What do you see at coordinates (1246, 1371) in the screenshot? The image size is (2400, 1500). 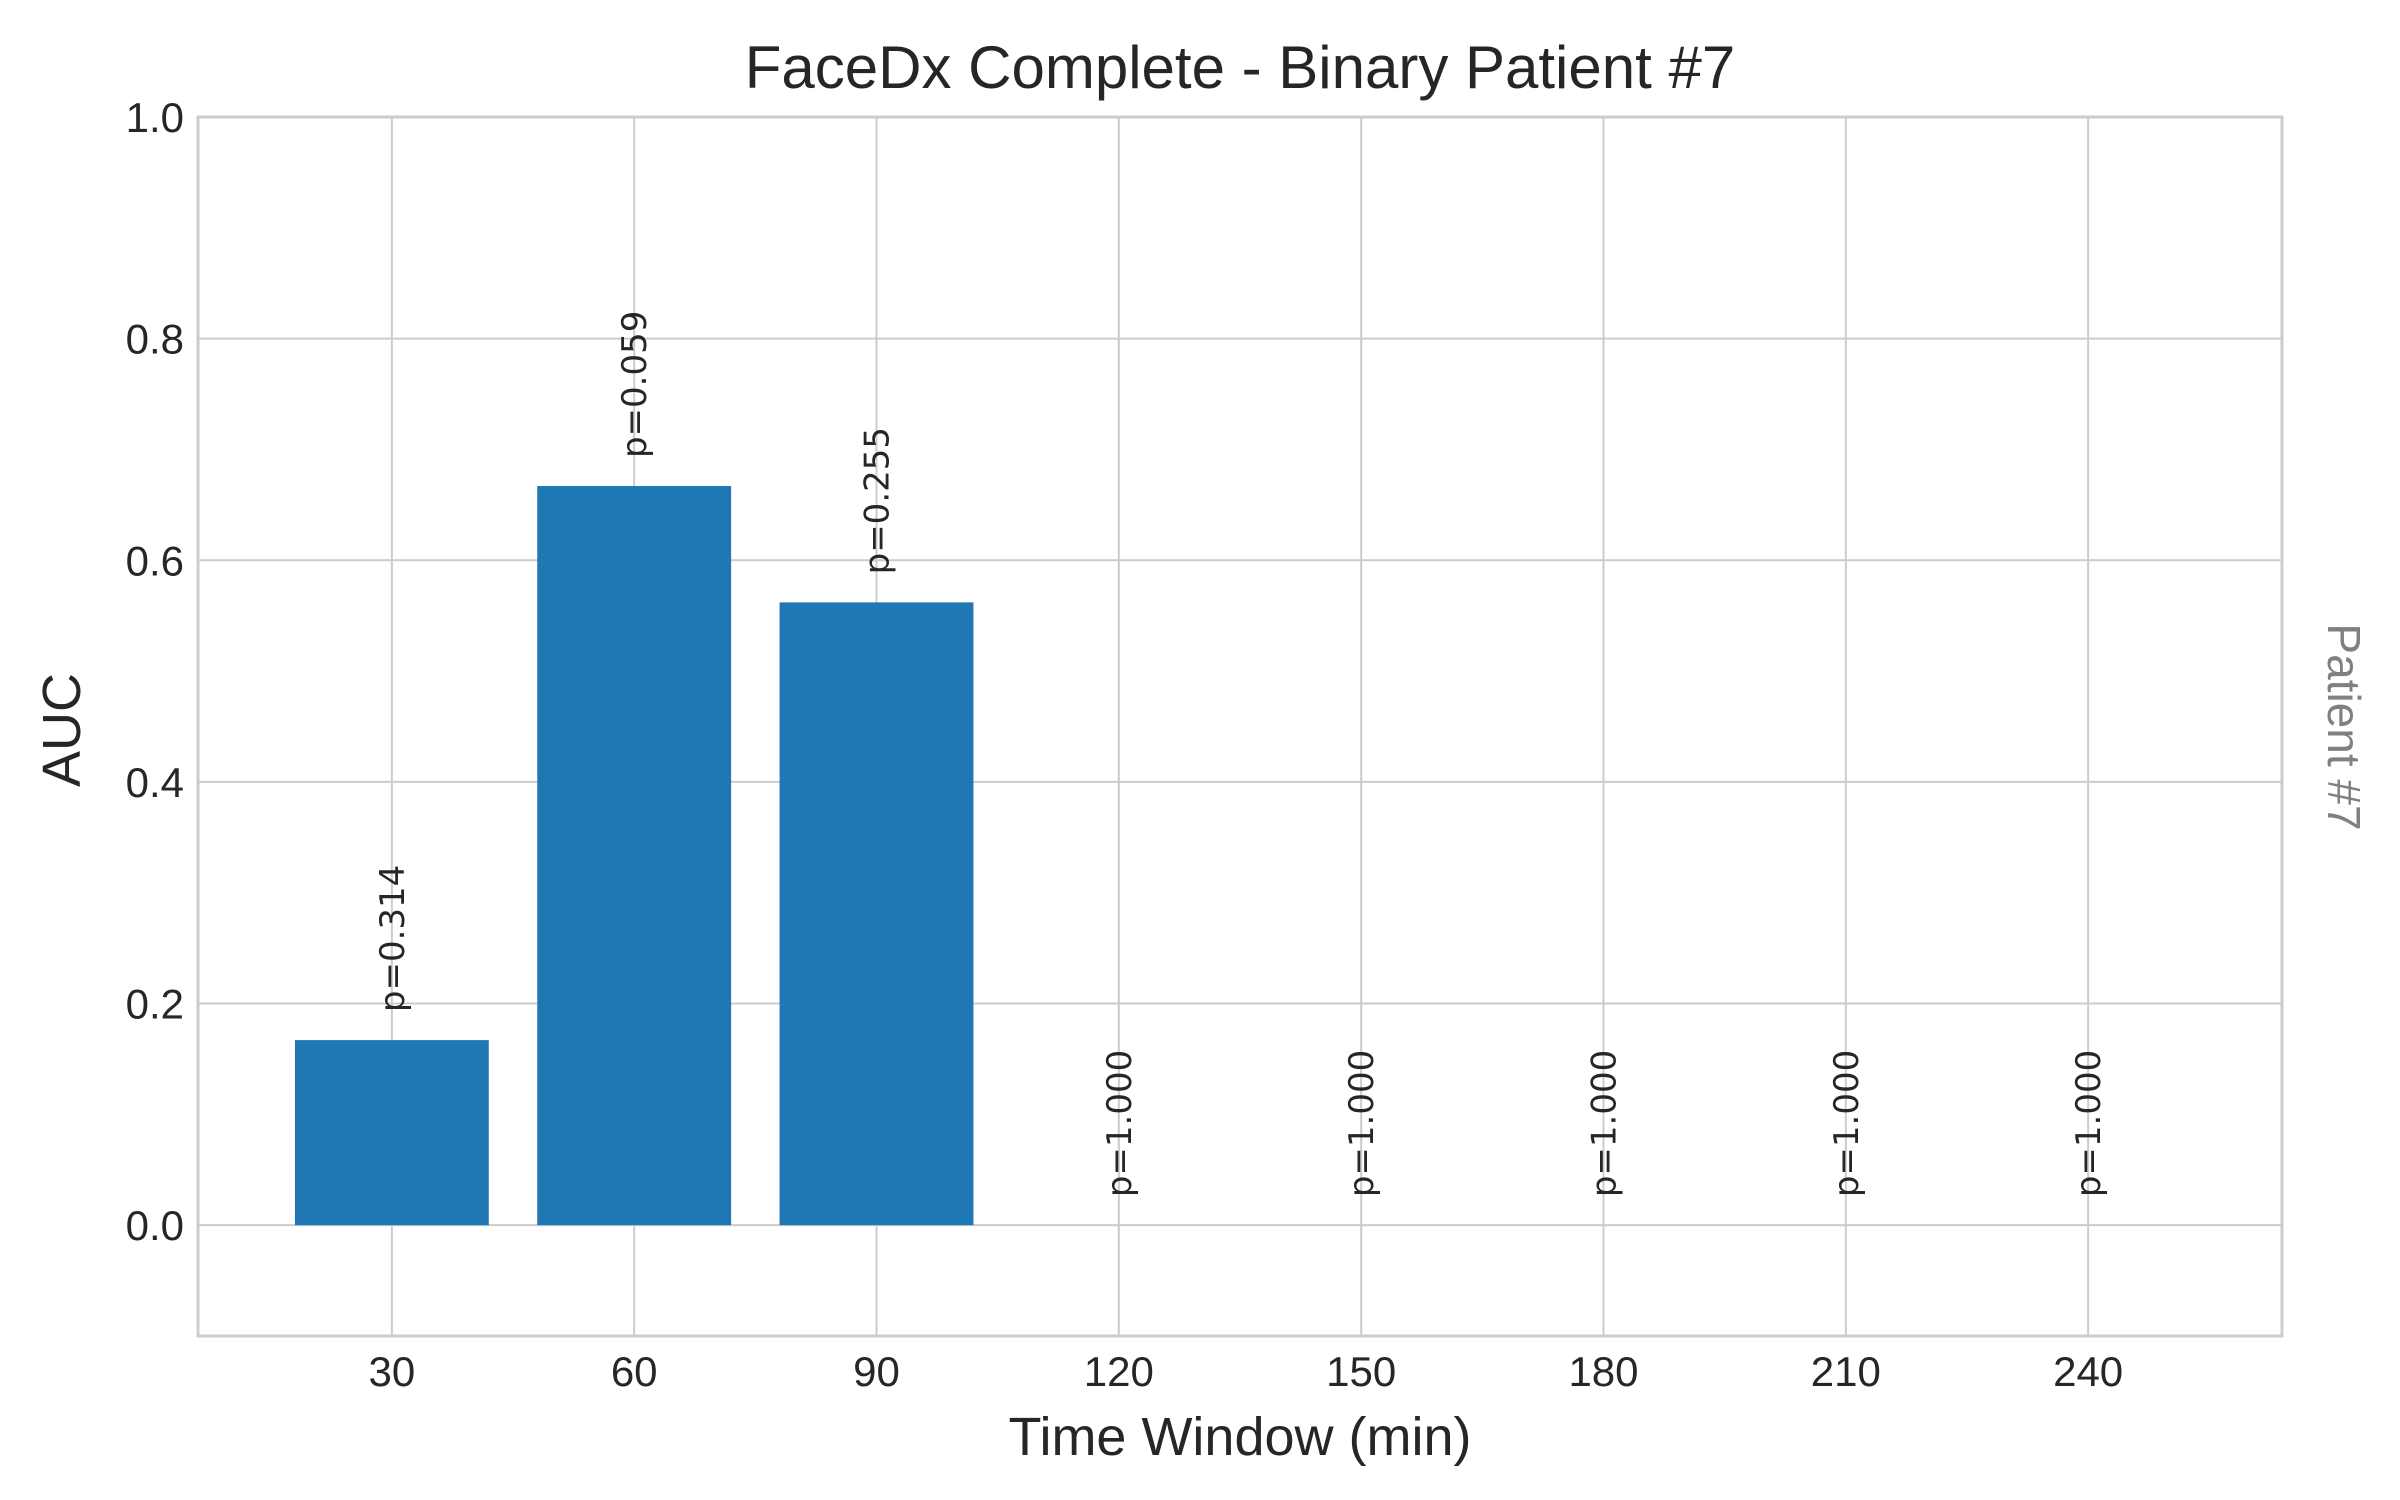 I see `x-tick-labels: 30 60 90 120 150 180 210 240` at bounding box center [1246, 1371].